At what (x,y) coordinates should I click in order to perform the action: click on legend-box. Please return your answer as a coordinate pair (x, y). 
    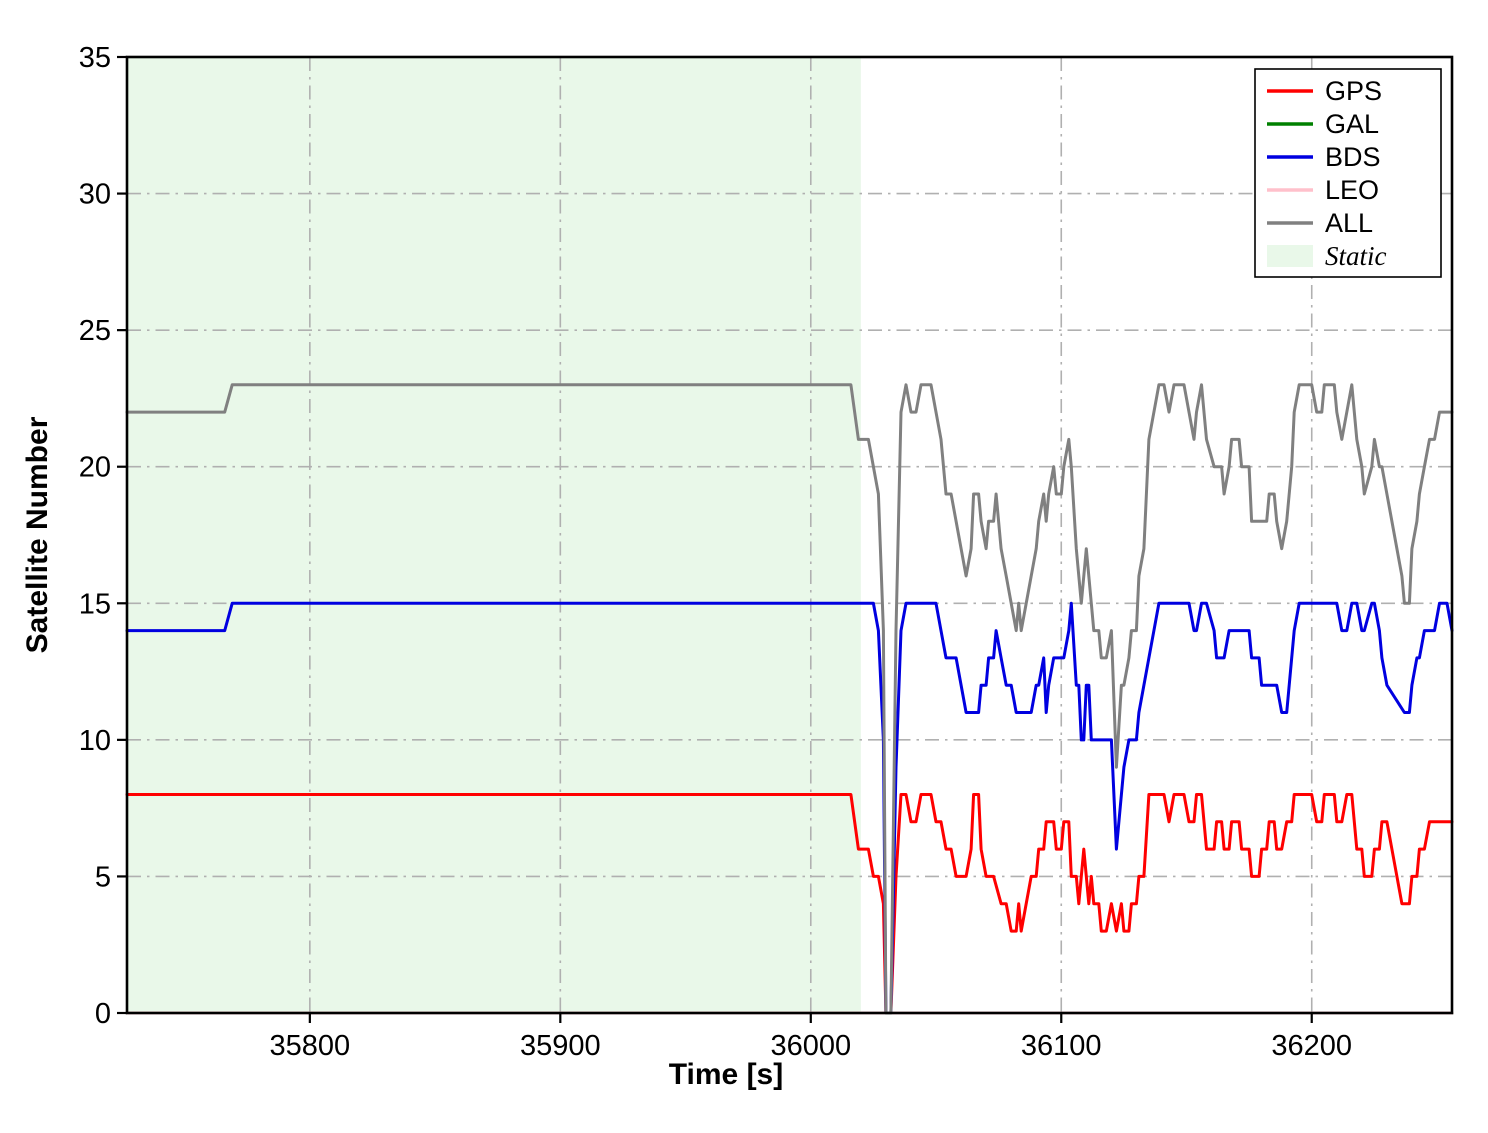
    Looking at the image, I should click on (1348, 173).